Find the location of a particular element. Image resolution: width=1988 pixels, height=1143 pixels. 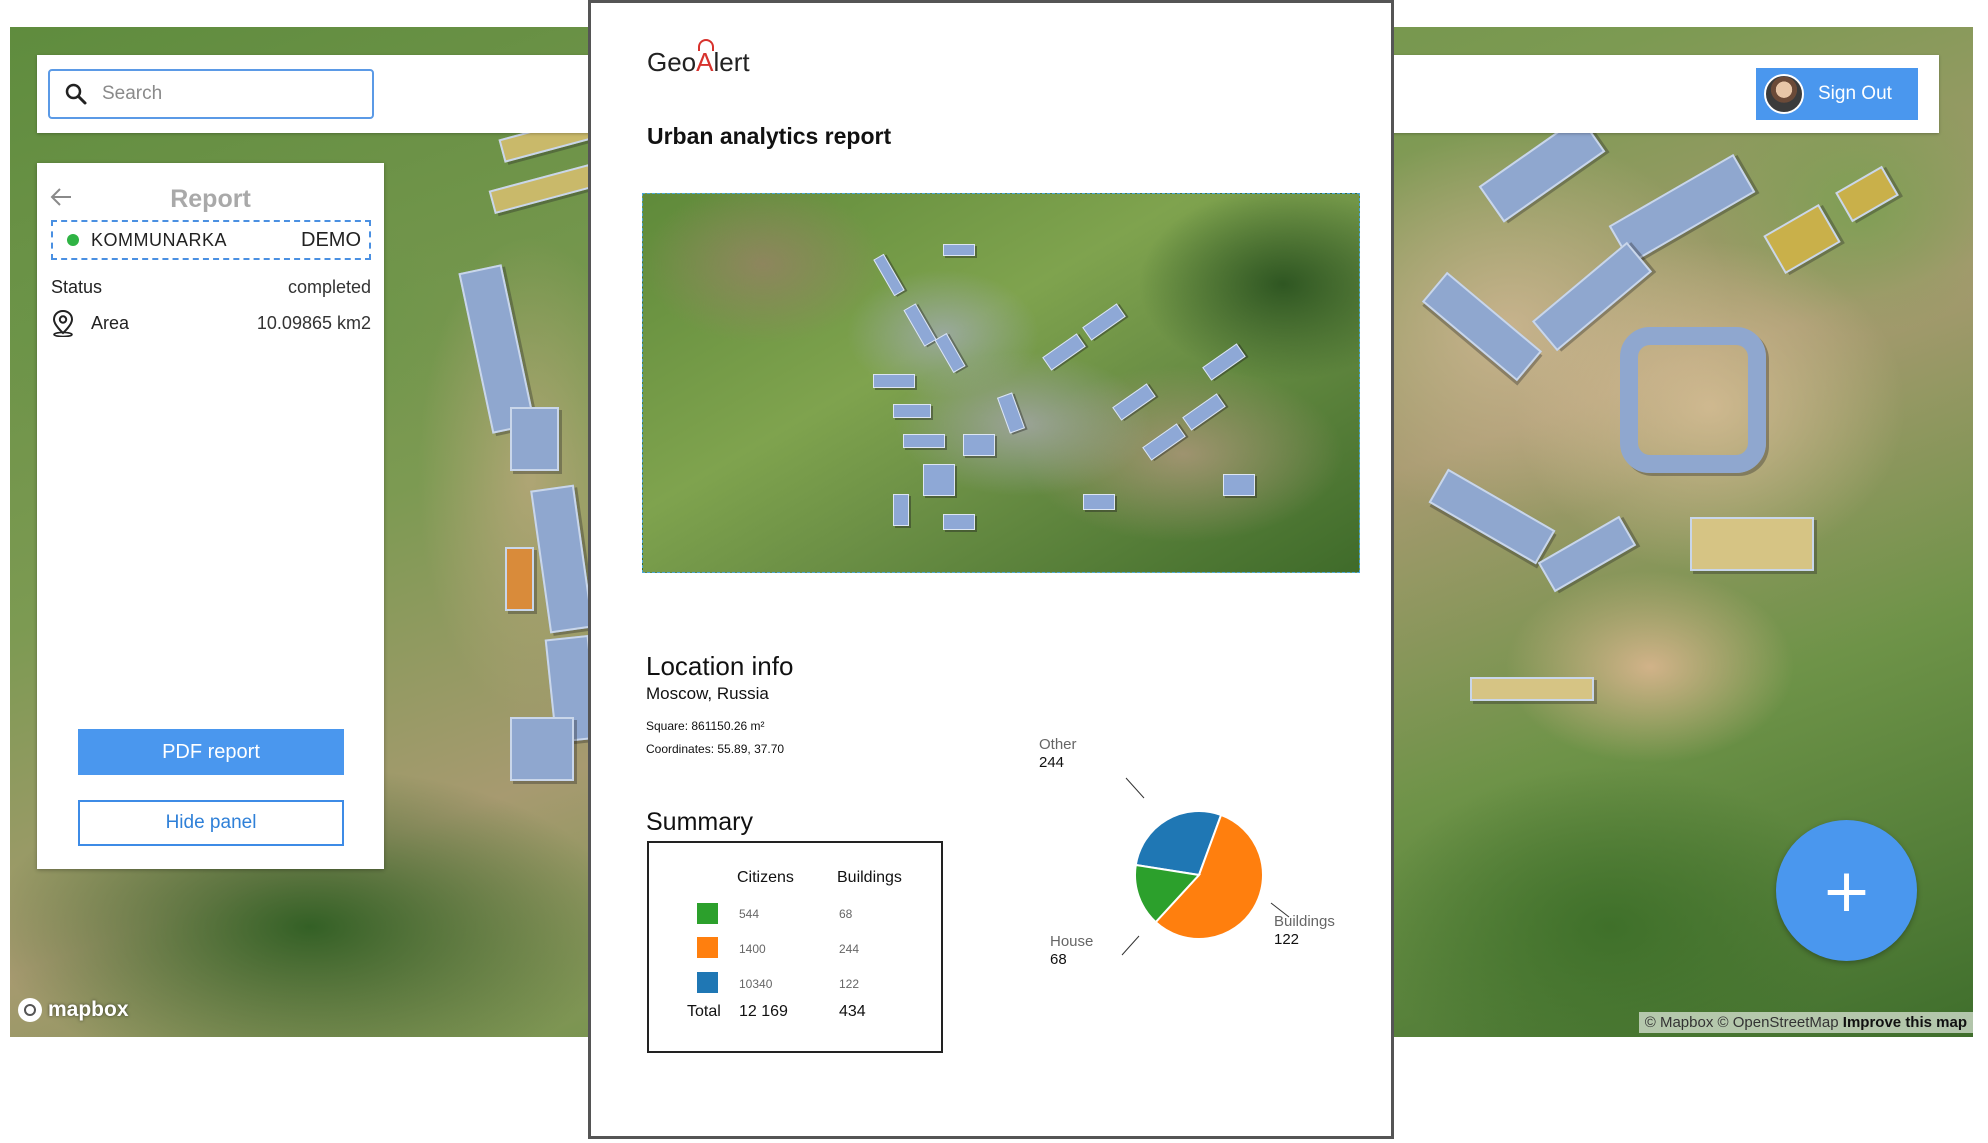

status-dot-icon is located at coordinates (73, 240).